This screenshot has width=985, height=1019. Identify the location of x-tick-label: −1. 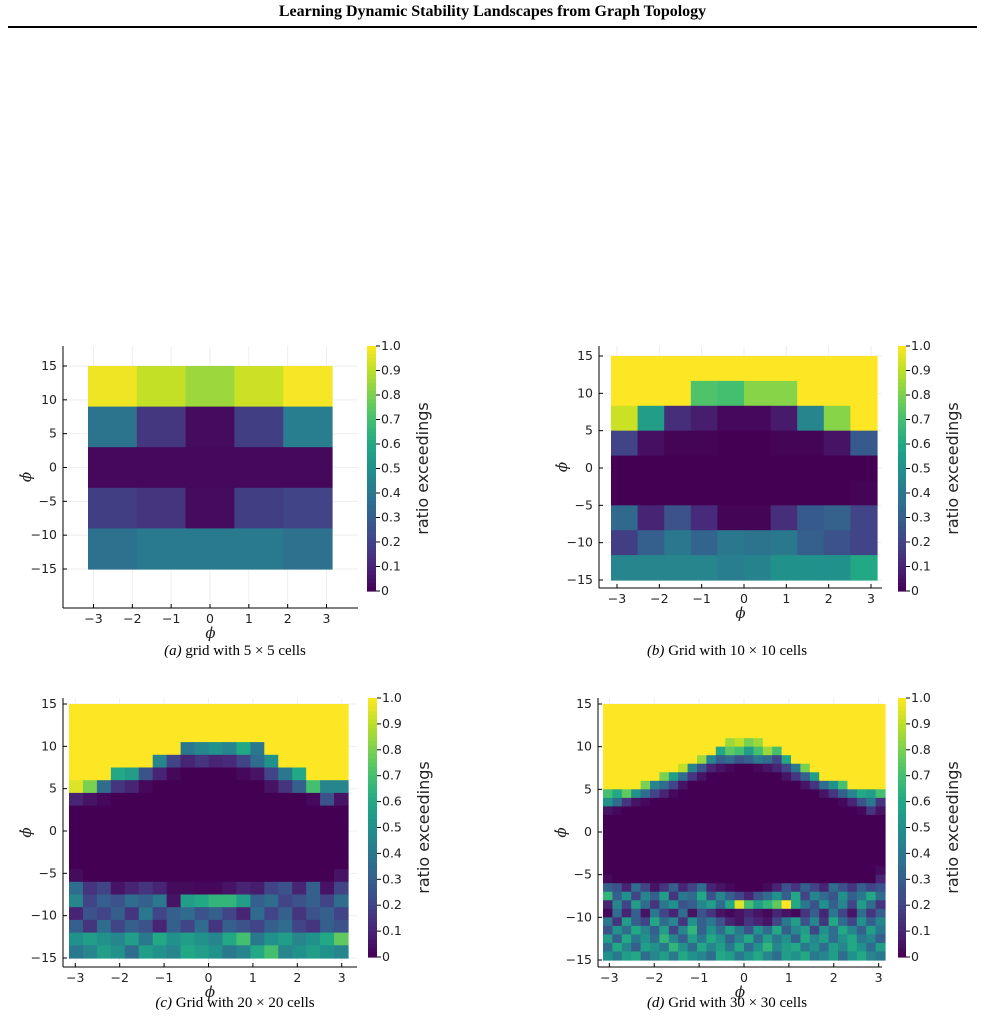
(701, 598).